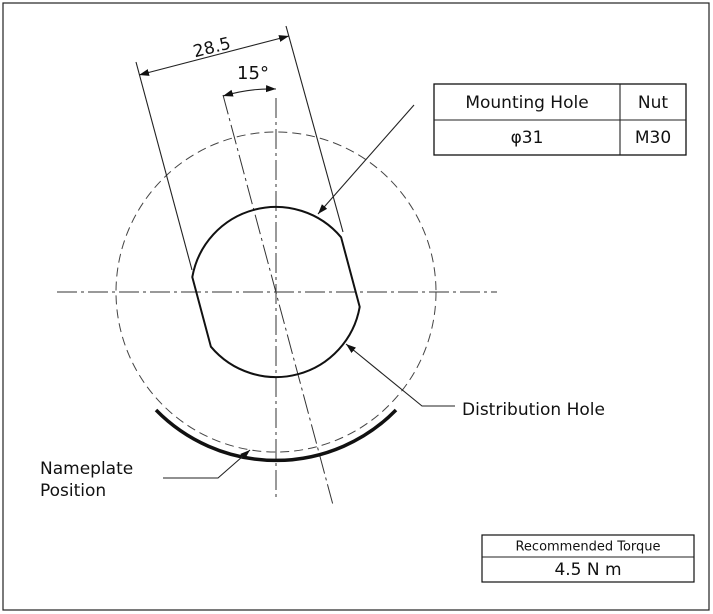 The width and height of the screenshot is (713, 614). Describe the element at coordinates (527, 138) in the screenshot. I see `table-cell: φ31` at that location.